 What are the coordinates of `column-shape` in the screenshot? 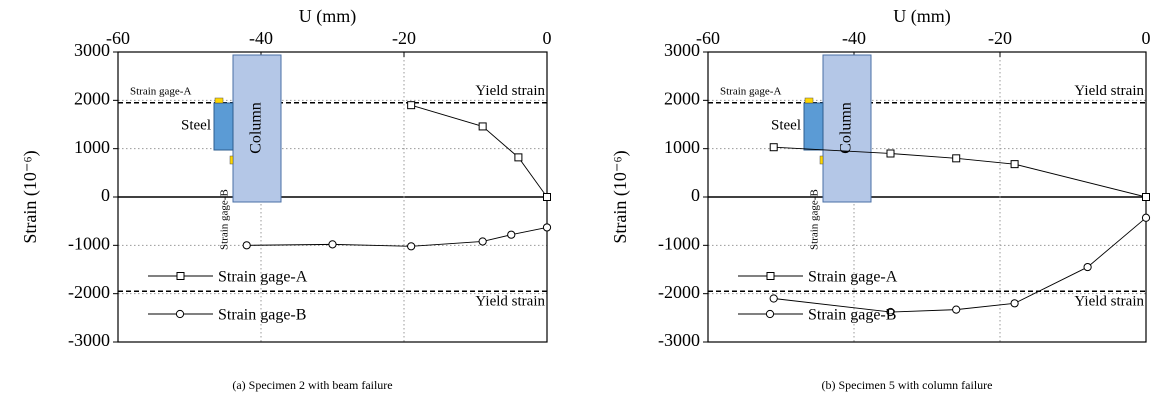 It's located at (257, 128).